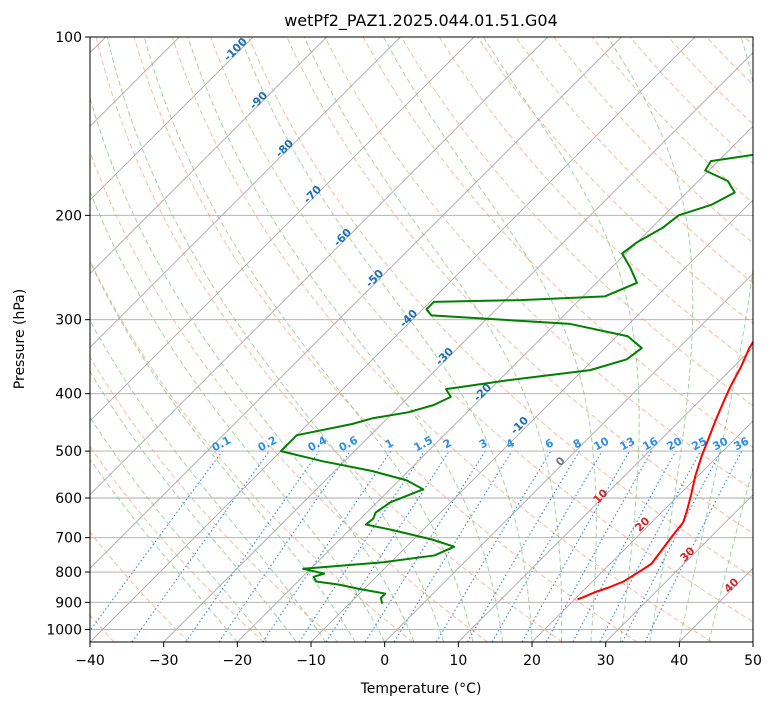  Describe the element at coordinates (421, 21) in the screenshot. I see `chart-title: wetPf2_PAZ1.2025.044.01.51.G04` at that location.